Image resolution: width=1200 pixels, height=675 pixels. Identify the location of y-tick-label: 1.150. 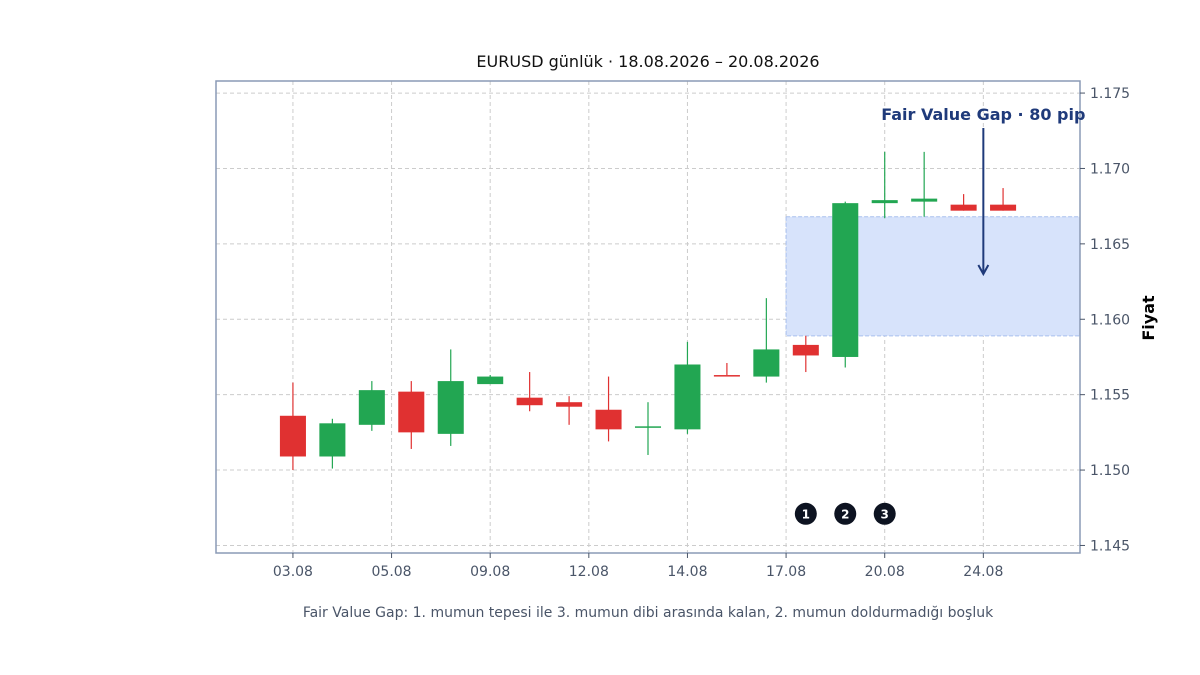
(1110, 471).